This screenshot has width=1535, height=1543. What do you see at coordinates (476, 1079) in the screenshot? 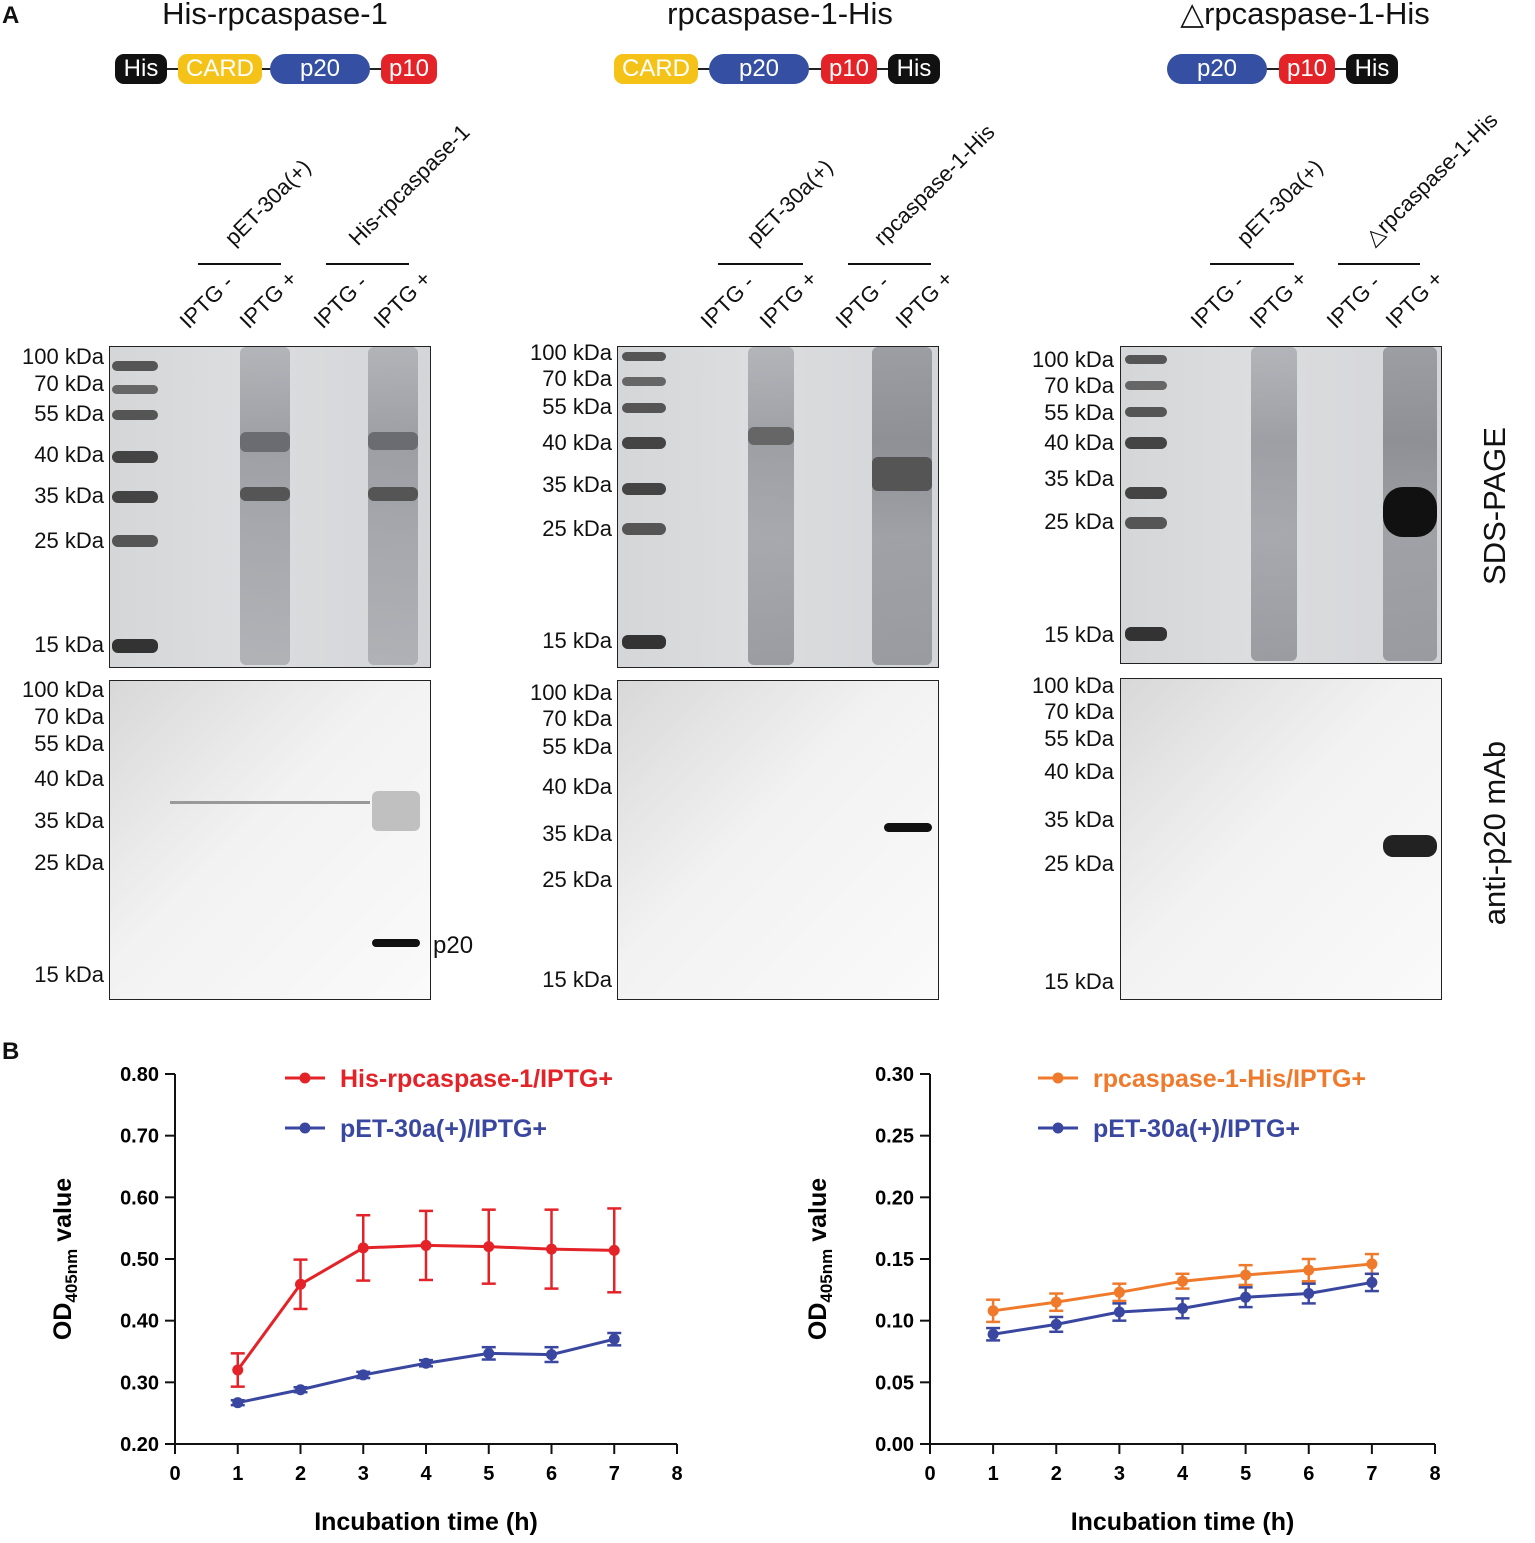
I see `legend-label: His-rpcaspase-1/IPTG+` at bounding box center [476, 1079].